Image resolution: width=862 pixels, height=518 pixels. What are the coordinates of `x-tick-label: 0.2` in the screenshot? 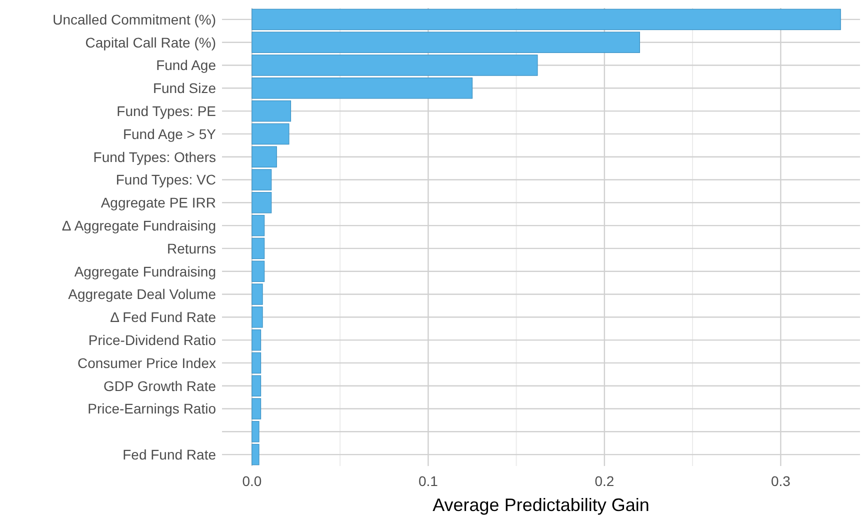 It's located at (604, 481).